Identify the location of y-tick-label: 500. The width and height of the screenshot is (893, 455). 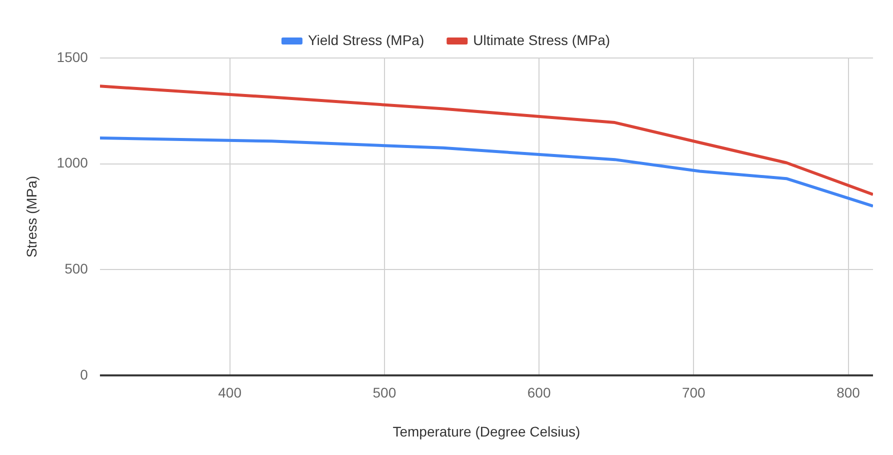
(76, 268).